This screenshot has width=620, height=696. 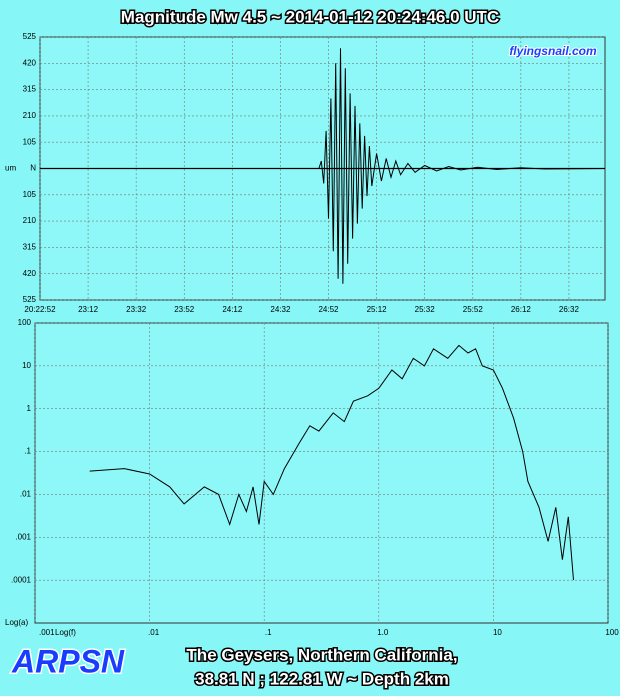 I want to click on coordinates: 38.81 N ; 122.81 W ~ Depth 2km, so click(x=322, y=678).